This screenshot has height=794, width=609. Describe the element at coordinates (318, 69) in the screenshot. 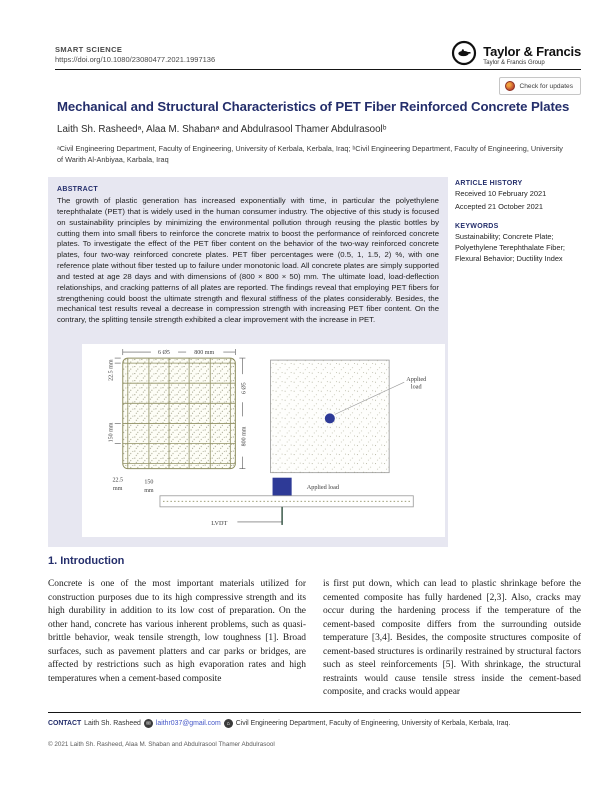

I see `header-rule` at that location.